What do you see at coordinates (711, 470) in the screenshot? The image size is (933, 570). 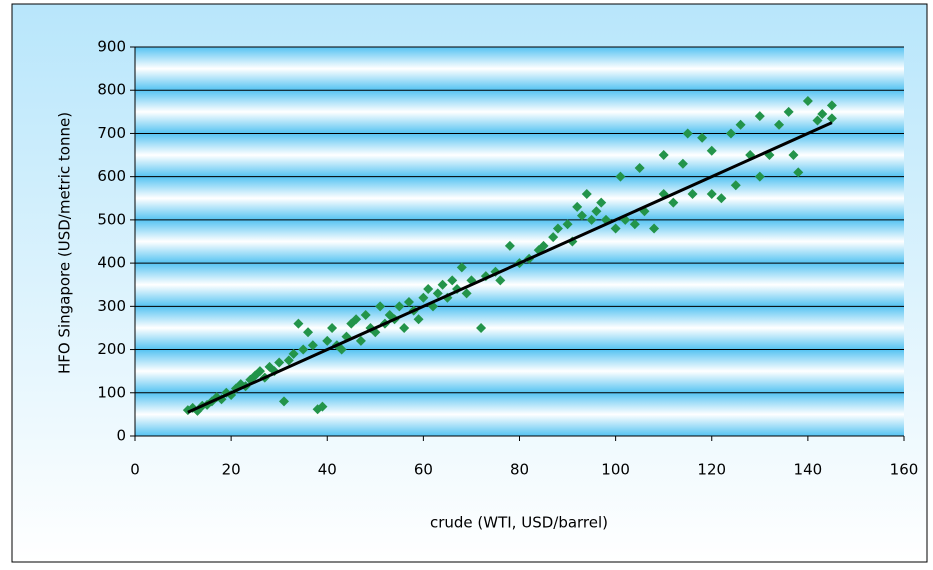 I see `x-tick-label: 120` at bounding box center [711, 470].